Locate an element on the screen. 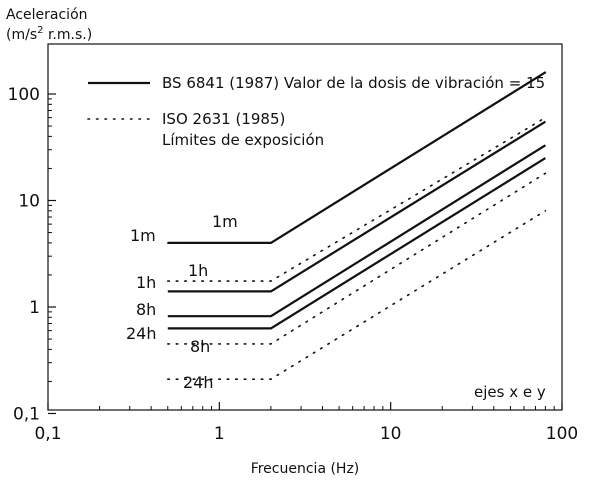 This screenshot has height=481, width=600. series-label-solid-24h: 24h is located at coordinates (141, 333).